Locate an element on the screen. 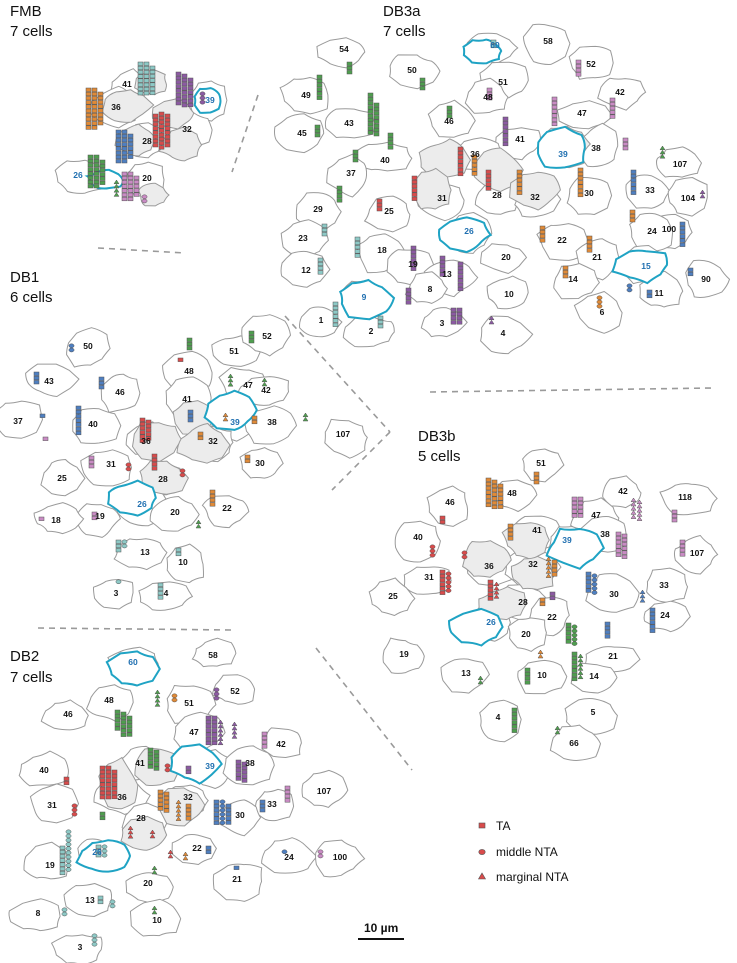  cell-number-label: 11 is located at coordinates (659, 293).